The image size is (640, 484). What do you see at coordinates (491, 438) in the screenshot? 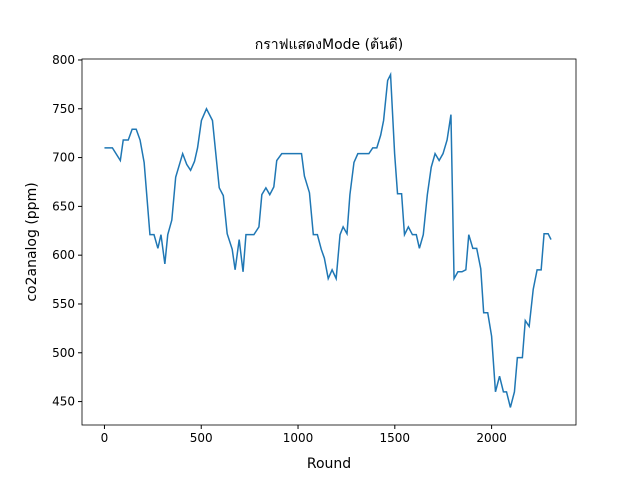
I see `x-tick-label: 2000` at bounding box center [491, 438].